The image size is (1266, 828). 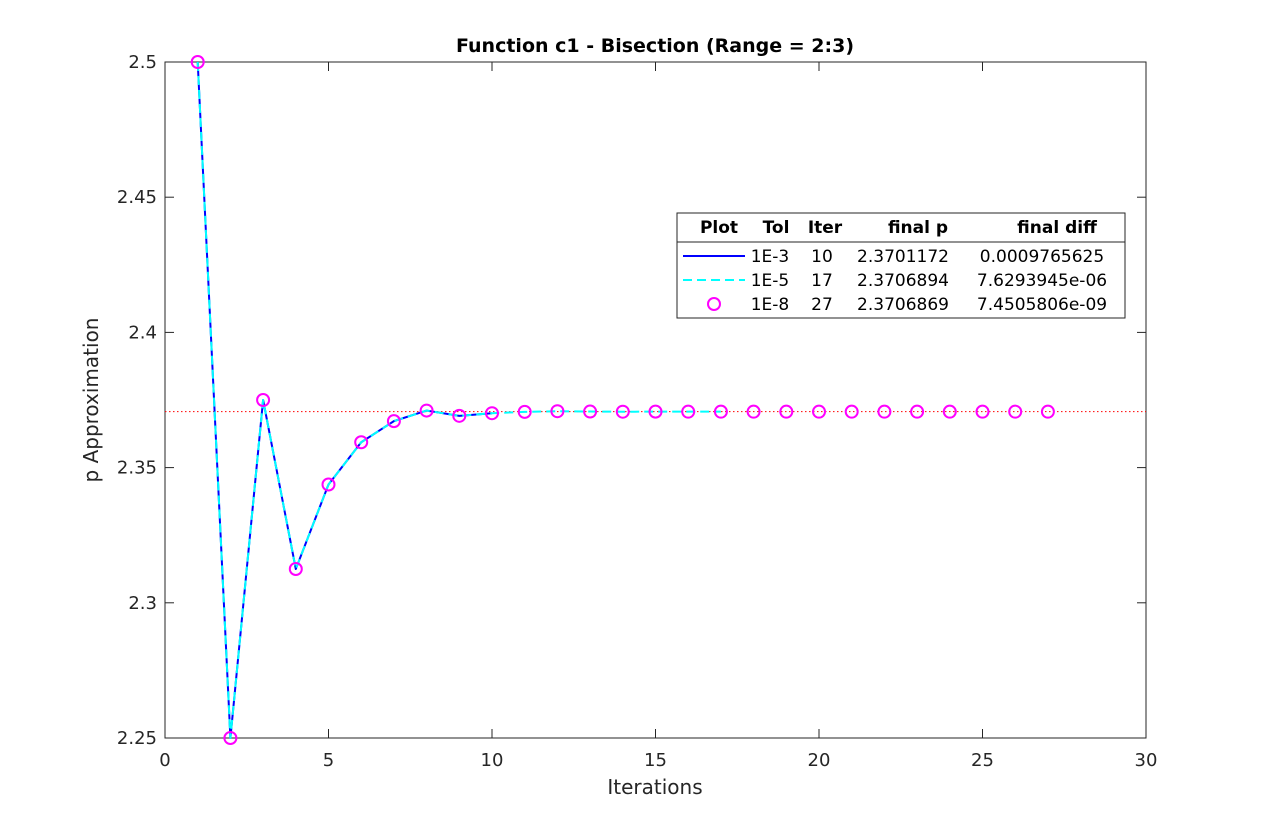 I want to click on x-axis-label: Iterations, so click(x=654, y=787).